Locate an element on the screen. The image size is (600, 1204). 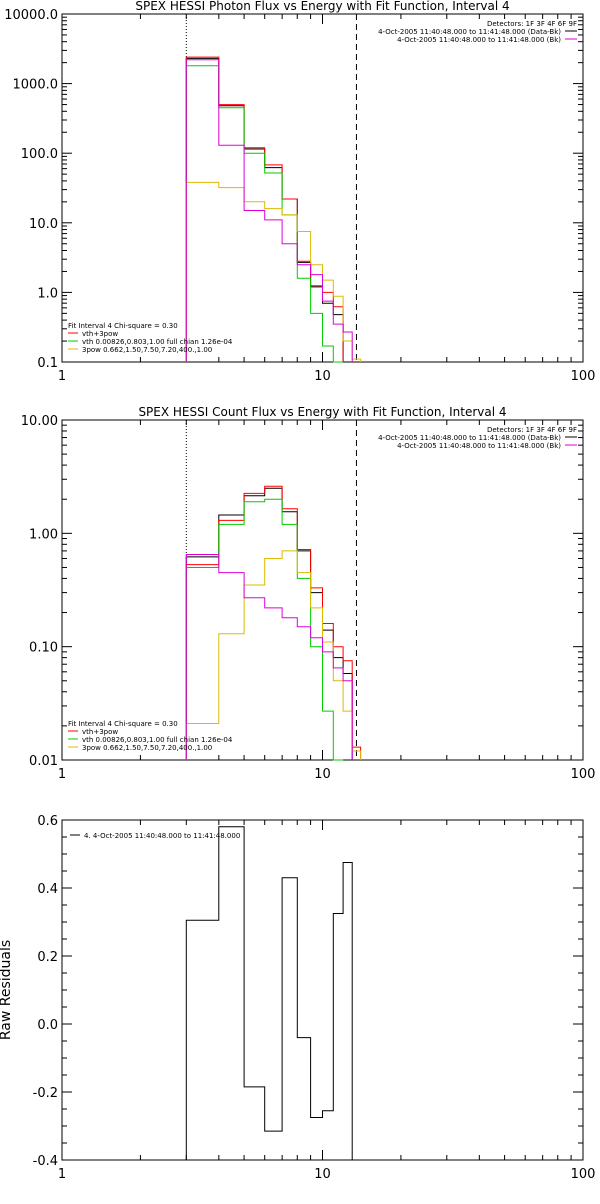
y-tick-label: -0.4 is located at coordinates (45, 1161).